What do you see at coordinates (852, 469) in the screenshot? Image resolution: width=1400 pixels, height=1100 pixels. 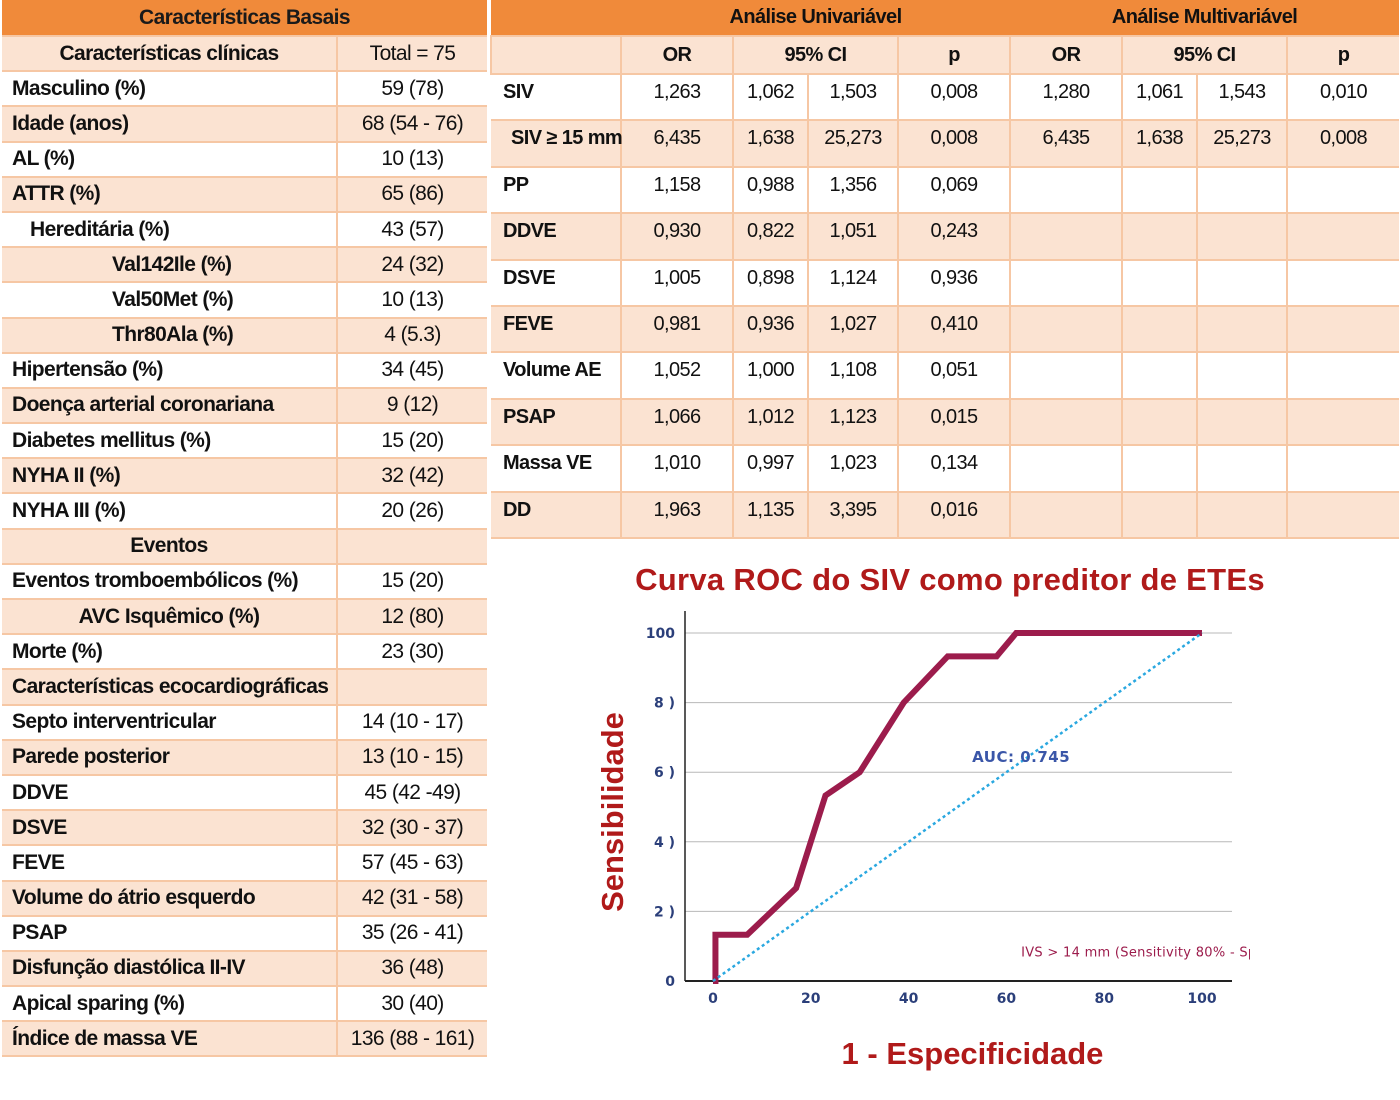 I see `univariate-value: 1,023` at bounding box center [852, 469].